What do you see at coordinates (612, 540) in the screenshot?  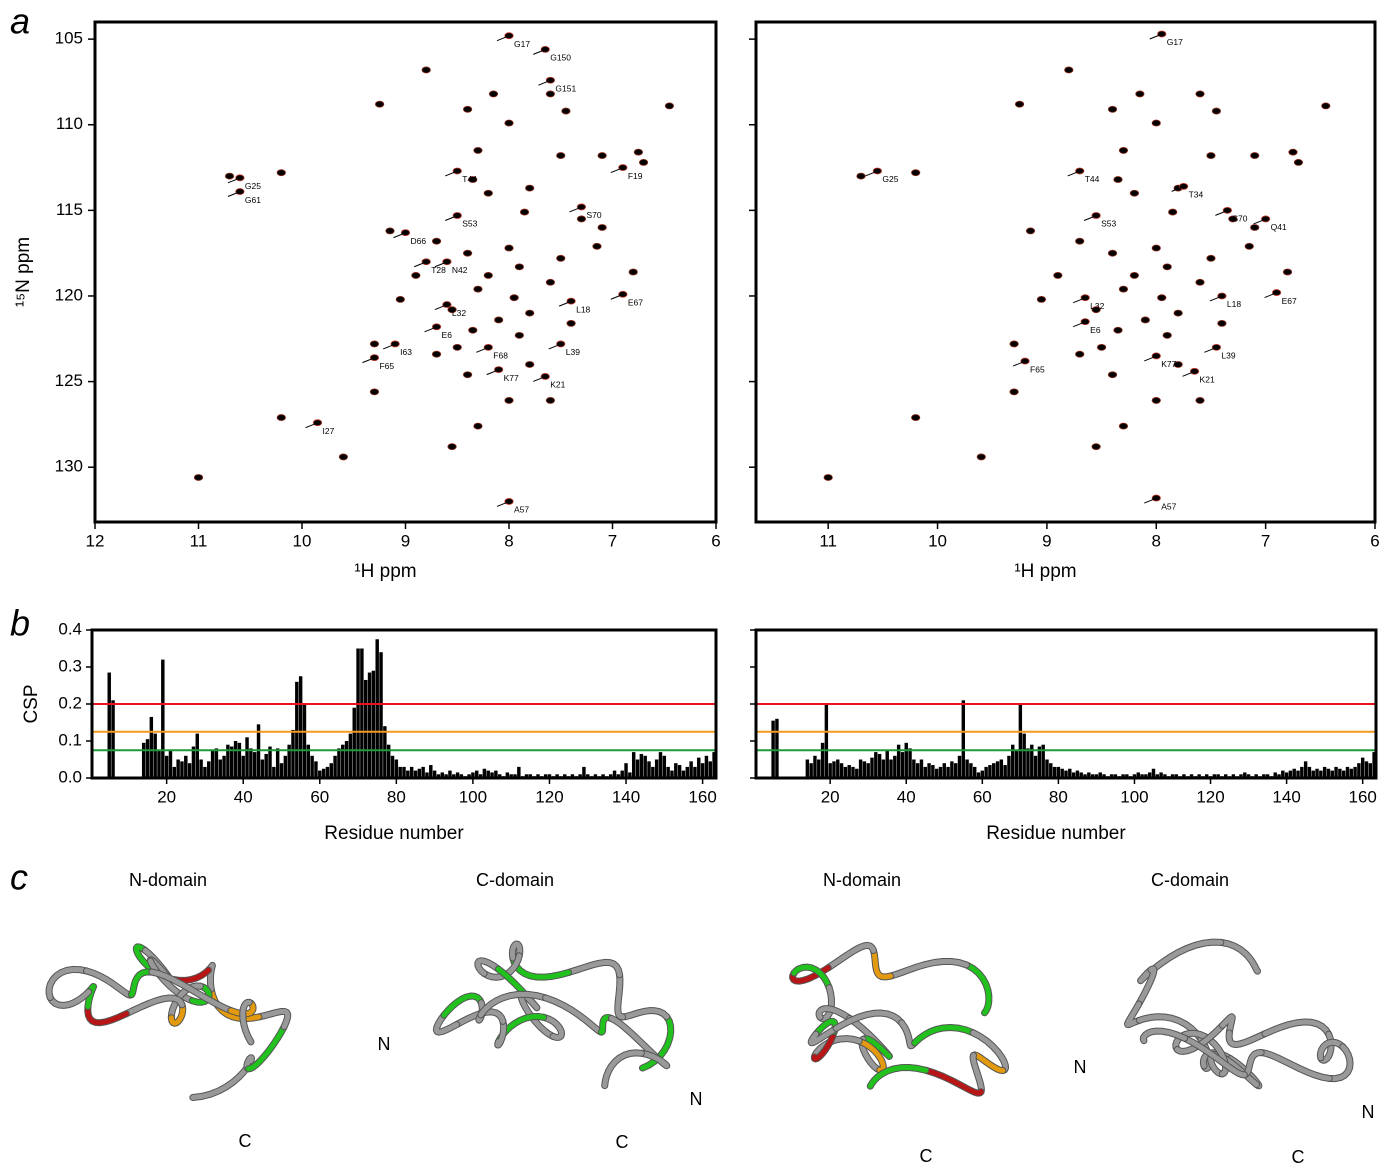 I see `x-tick-label: 7` at bounding box center [612, 540].